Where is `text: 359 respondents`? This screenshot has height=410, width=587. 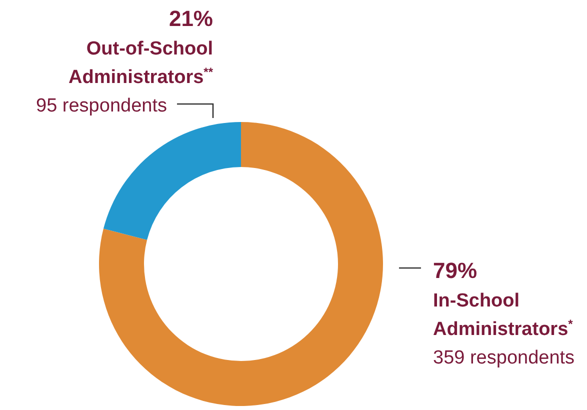 text: 359 respondents is located at coordinates (504, 358).